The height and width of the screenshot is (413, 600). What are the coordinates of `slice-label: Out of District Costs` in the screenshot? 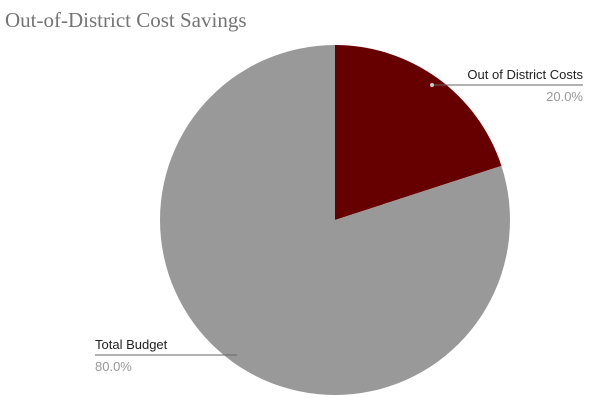 It's located at (525, 74).